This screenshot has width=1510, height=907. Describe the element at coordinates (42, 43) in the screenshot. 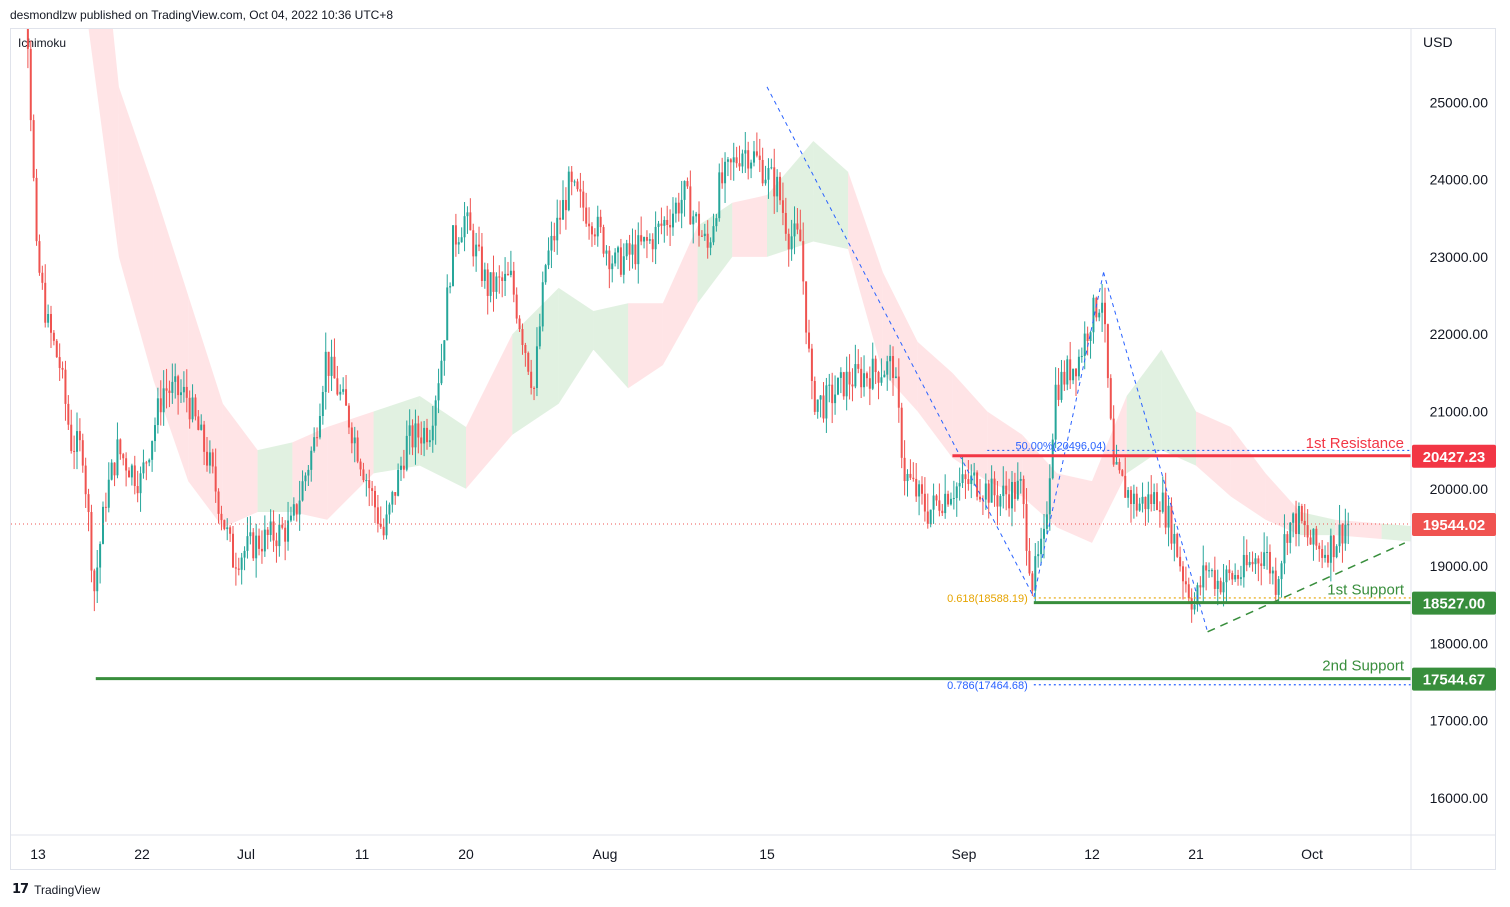

I see `indicator-label: Ichimoku` at that location.